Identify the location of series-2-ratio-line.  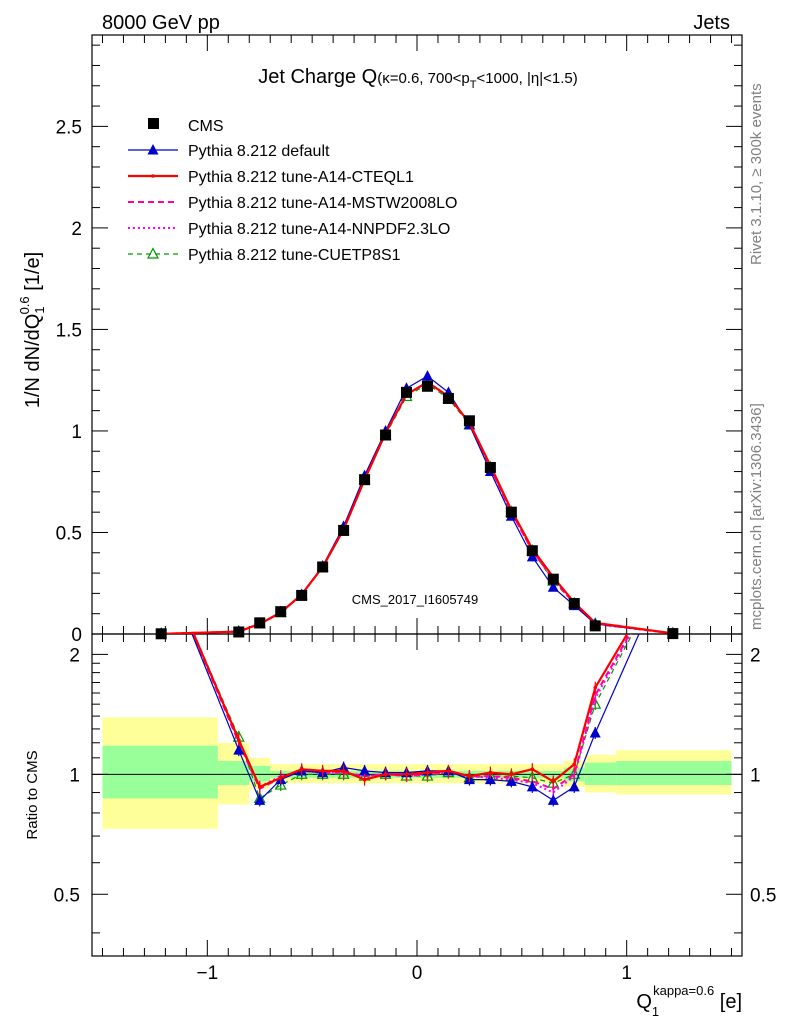
(411, 712).